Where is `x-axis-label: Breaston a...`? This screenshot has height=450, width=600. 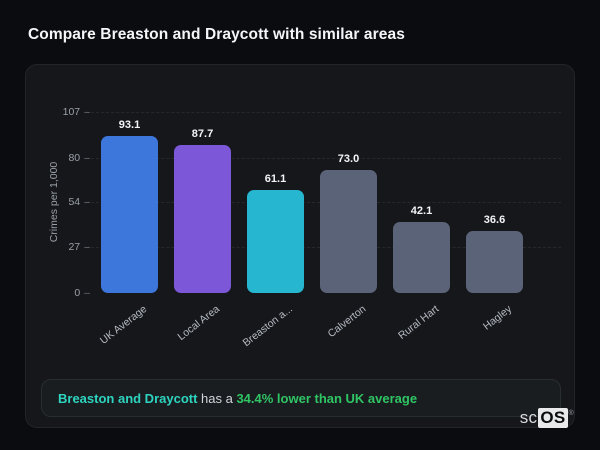 x-axis-label: Breaston a... is located at coordinates (267, 326).